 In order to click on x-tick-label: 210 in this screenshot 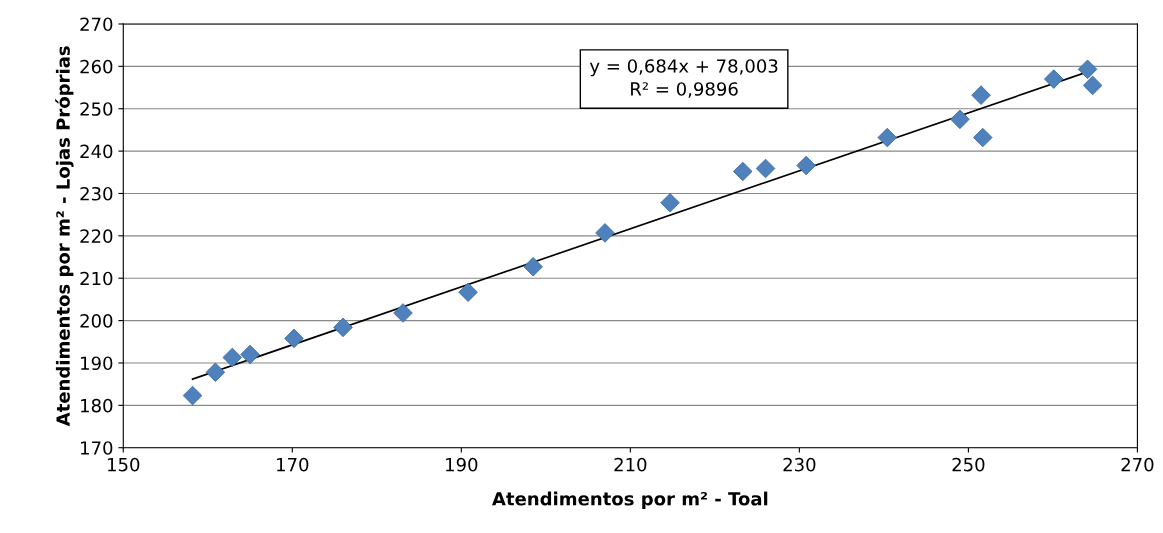, I will do `click(630, 464)`.